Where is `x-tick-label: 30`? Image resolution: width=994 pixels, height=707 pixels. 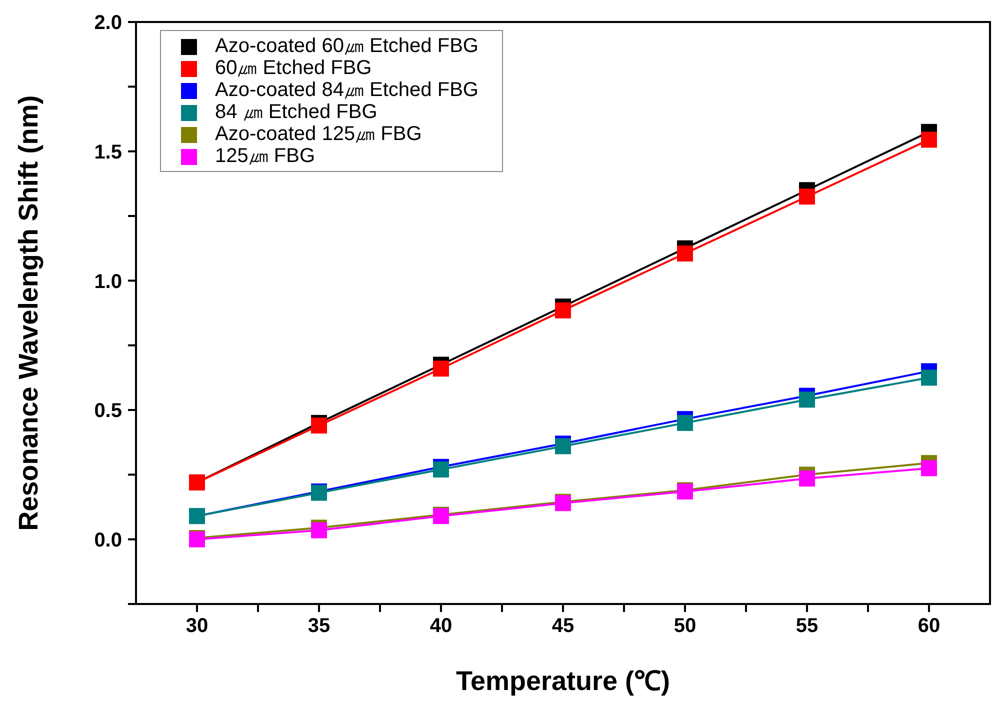 x-tick-label: 30 is located at coordinates (197, 626).